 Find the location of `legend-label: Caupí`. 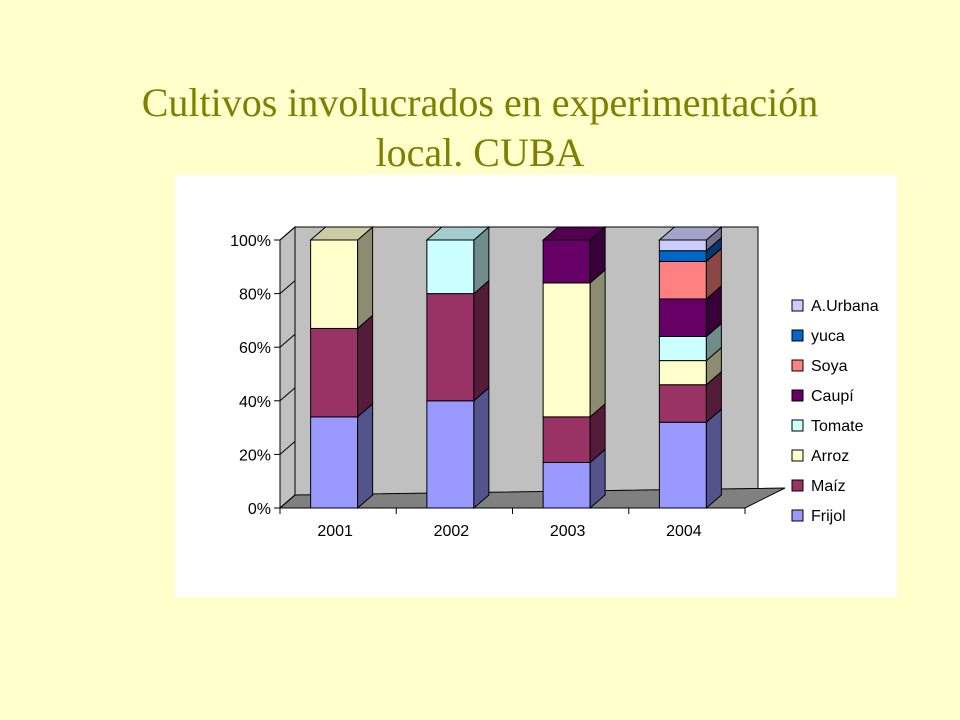

legend-label: Caupí is located at coordinates (832, 396).